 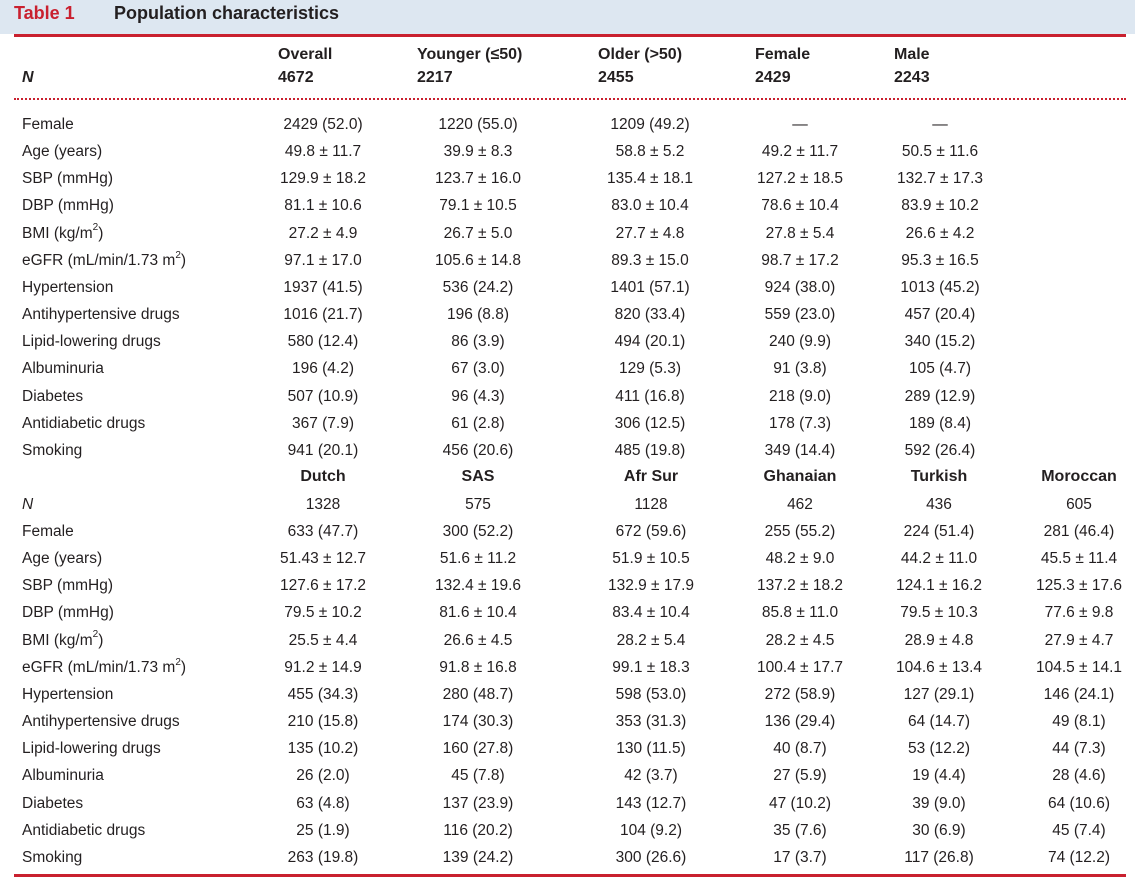 What do you see at coordinates (1079, 531) in the screenshot?
I see `table-cell: 281 (46.4)` at bounding box center [1079, 531].